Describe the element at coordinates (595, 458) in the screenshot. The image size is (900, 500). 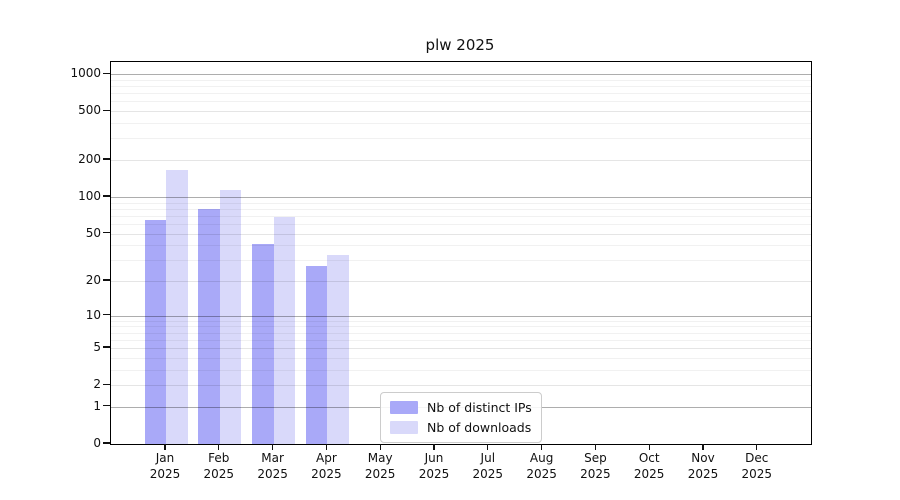
I see `x-tick-month: Sep` at that location.